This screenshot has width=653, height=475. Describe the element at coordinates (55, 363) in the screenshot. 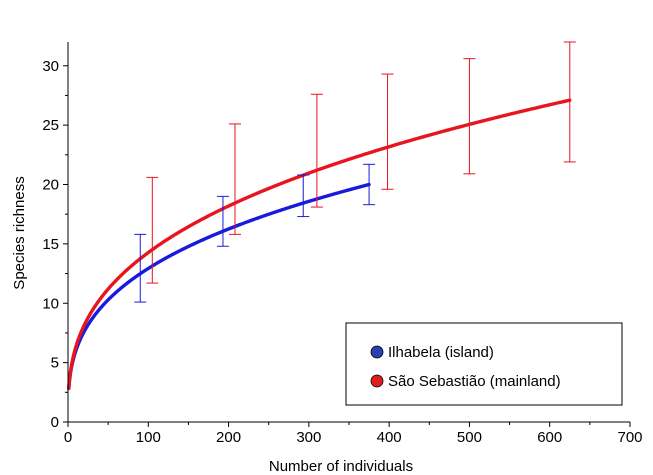

I see `y-tick-label: 5` at that location.